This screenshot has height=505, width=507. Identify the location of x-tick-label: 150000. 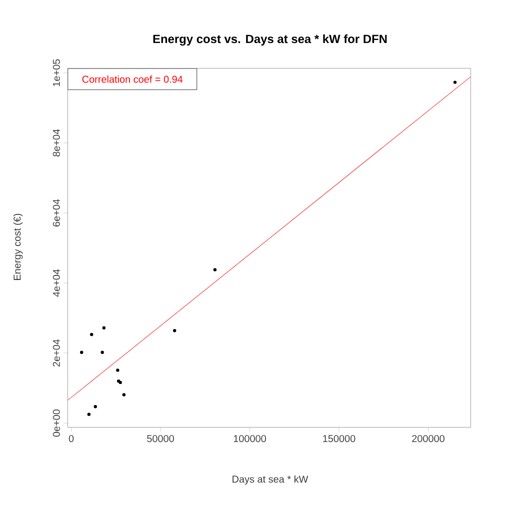
(339, 438).